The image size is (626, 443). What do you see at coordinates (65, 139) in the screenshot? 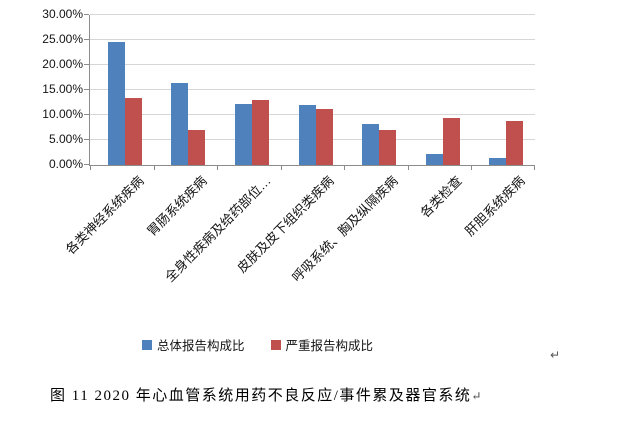
I see `y-axis-tick-label: 5.00%` at bounding box center [65, 139].